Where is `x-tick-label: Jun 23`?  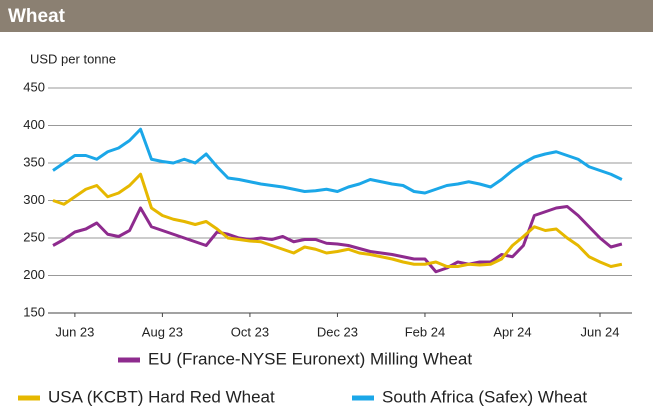
x-tick-label: Jun 23 is located at coordinates (74, 331).